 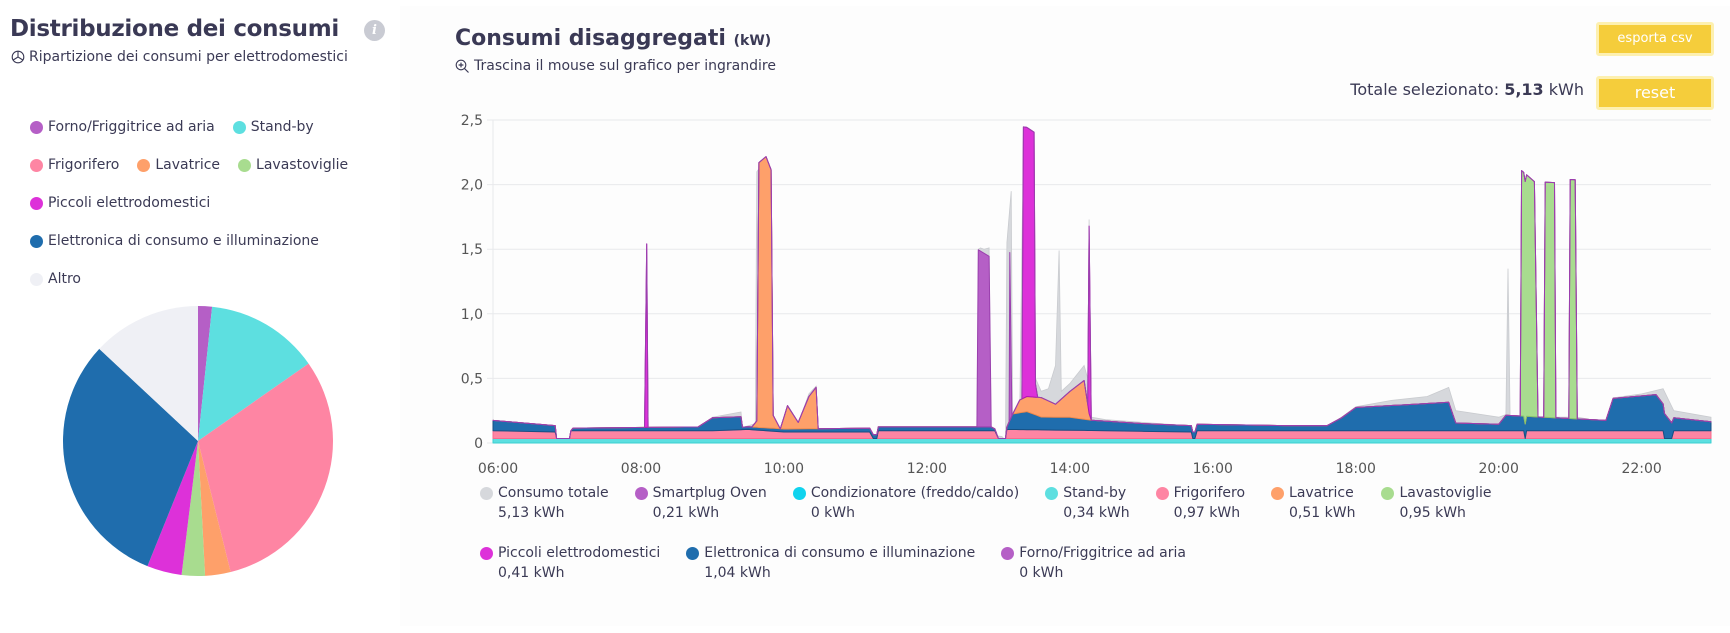 I want to click on info-icon: i, so click(x=374, y=30).